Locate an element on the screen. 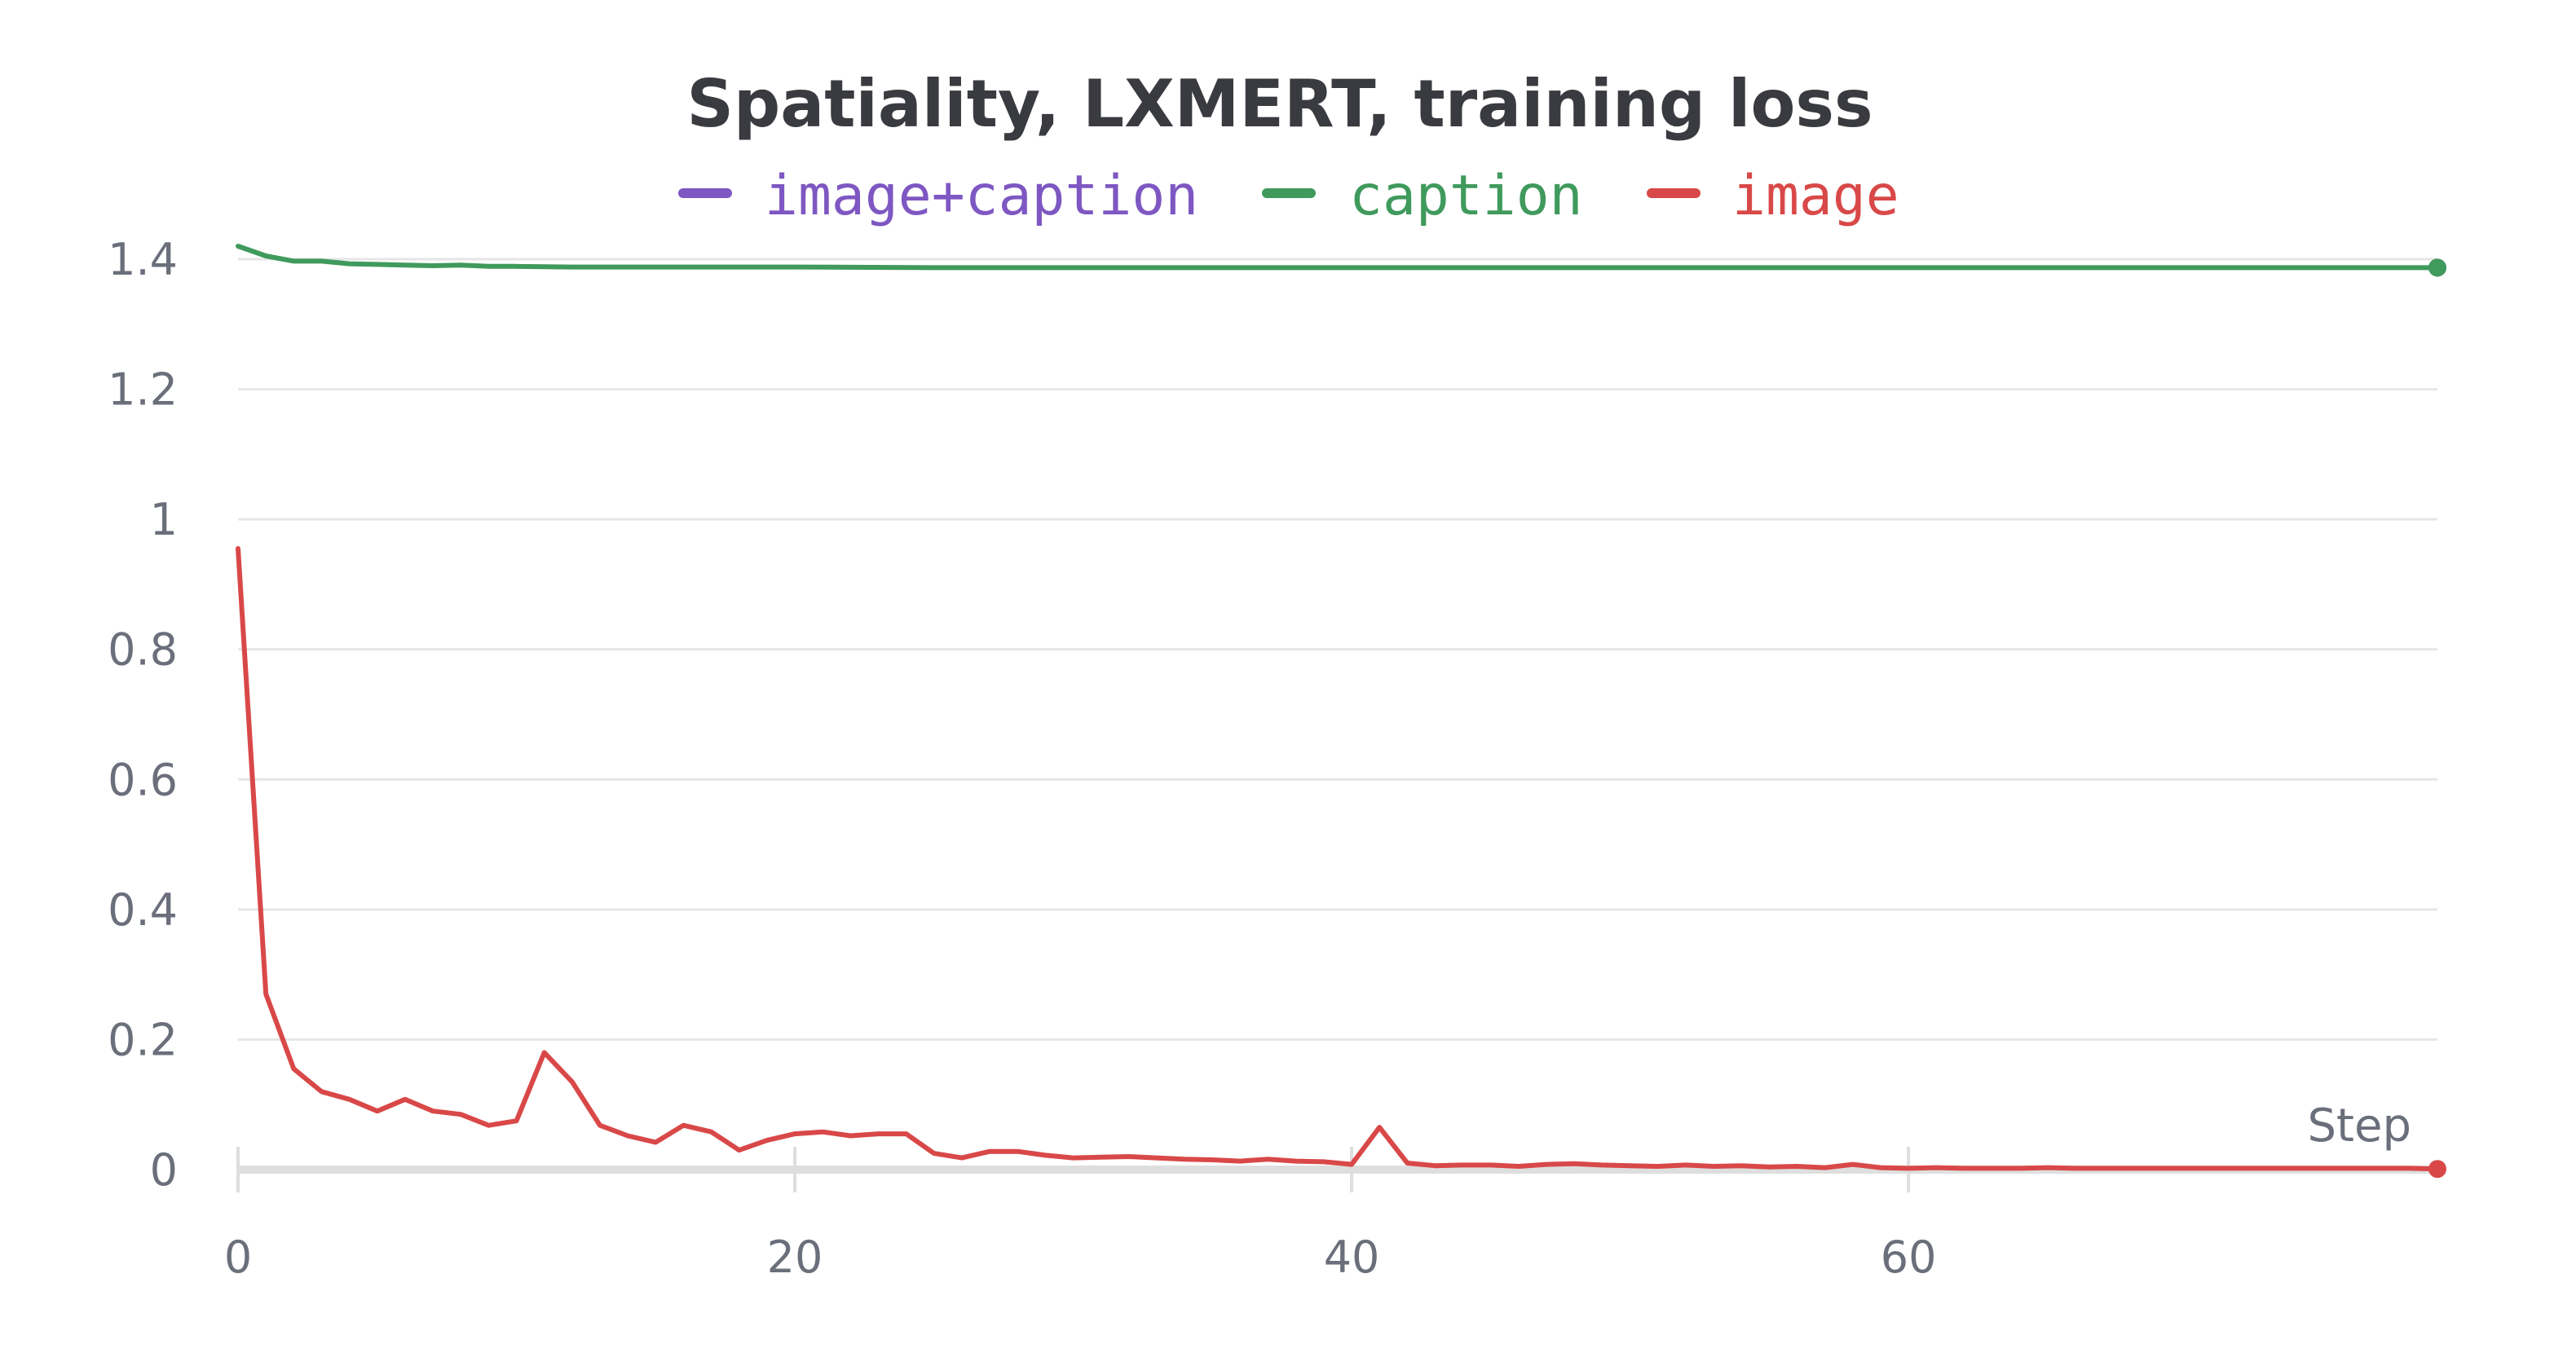 The height and width of the screenshot is (1353, 2576). y-tick-label-2: 0.4 is located at coordinates (143, 910).